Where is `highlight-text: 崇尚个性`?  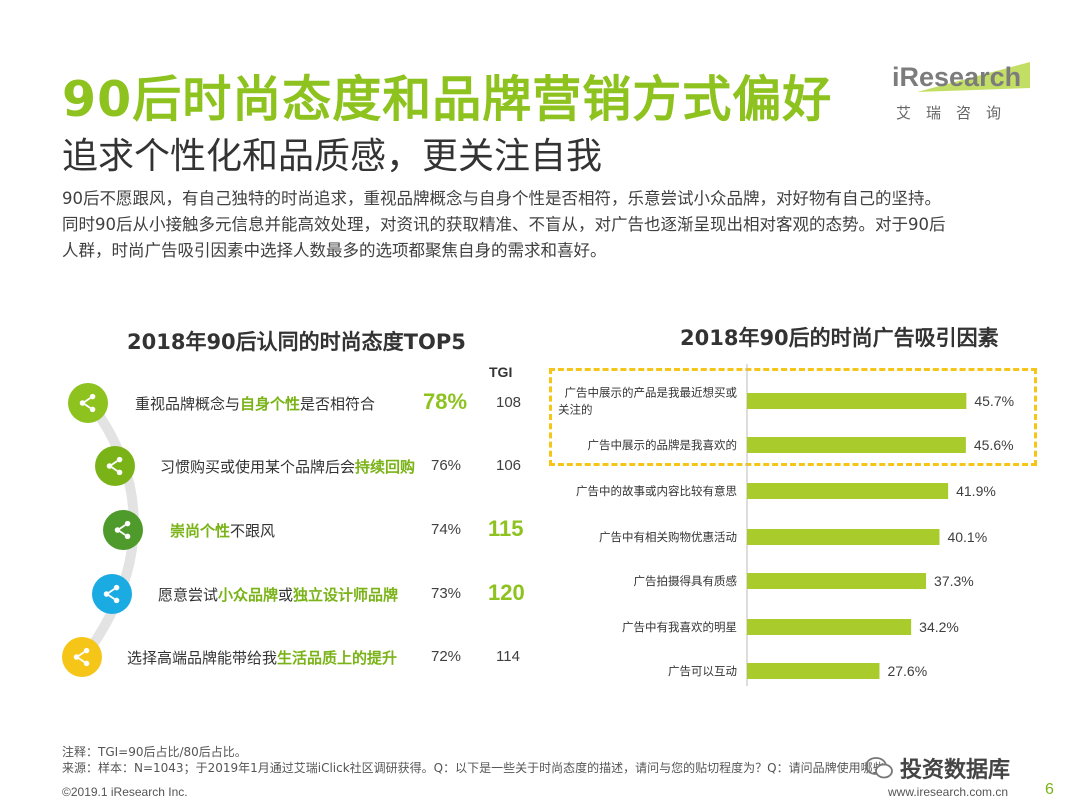
highlight-text: 崇尚个性 is located at coordinates (200, 531).